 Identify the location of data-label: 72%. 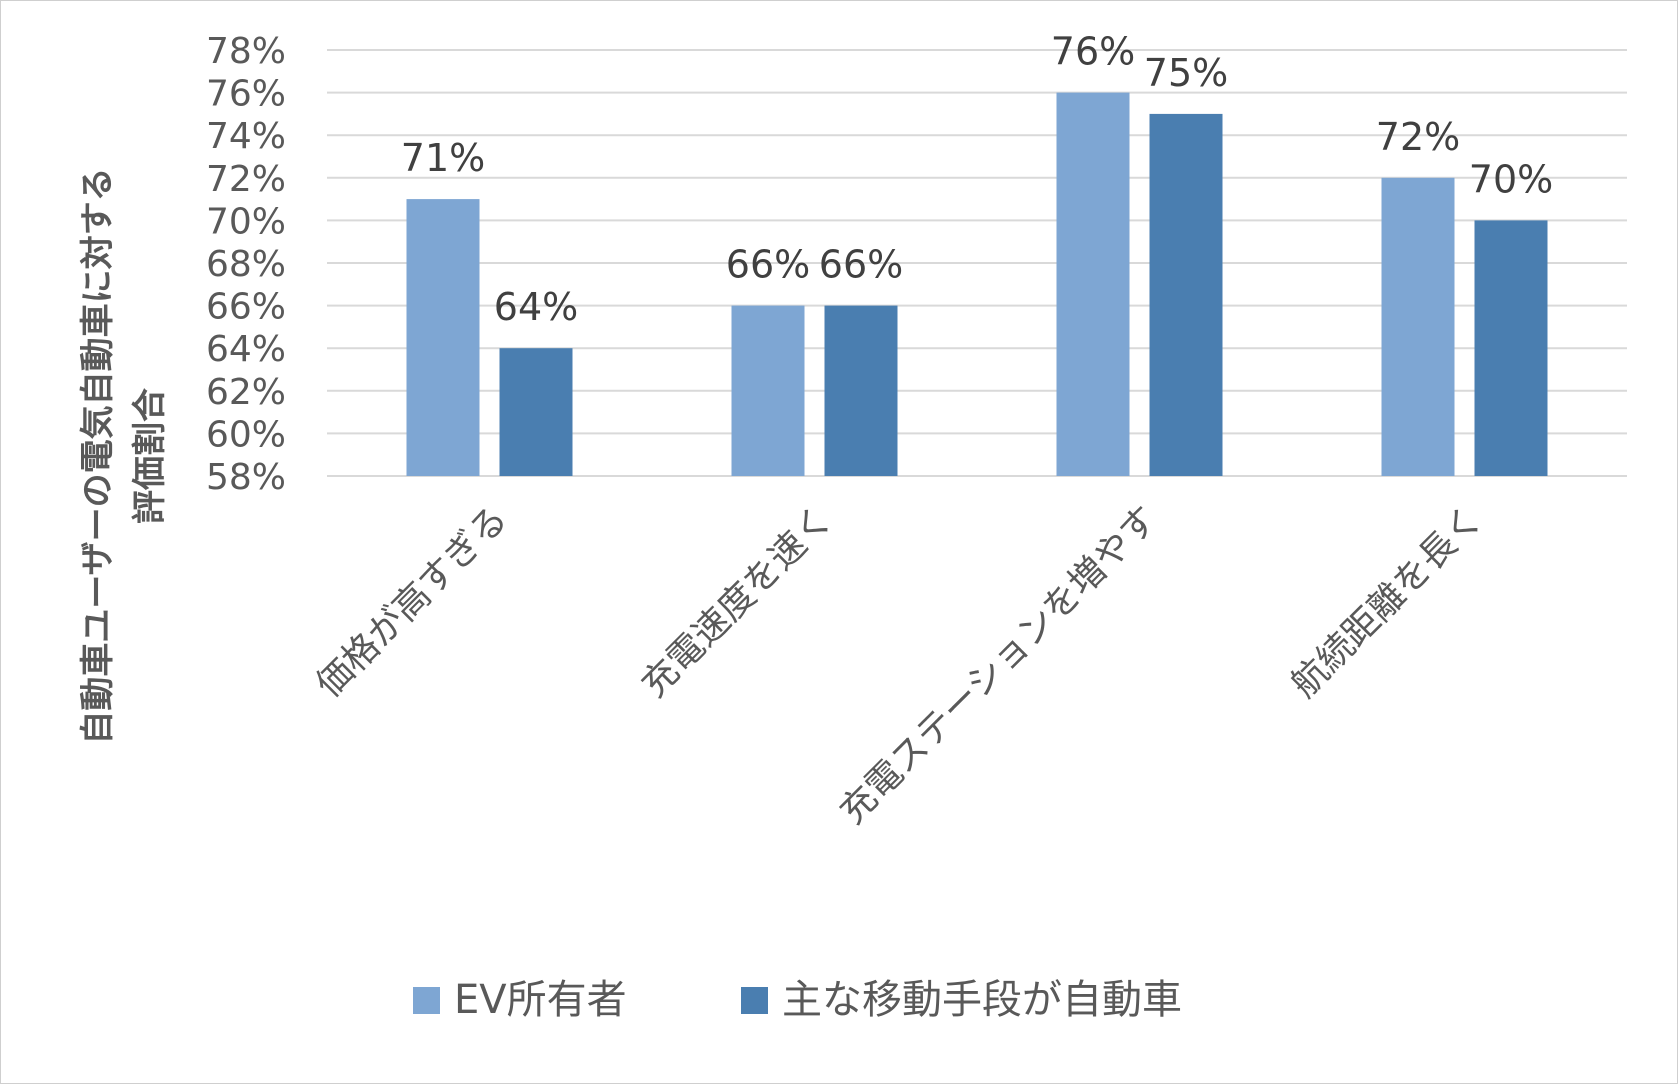
(1418, 137).